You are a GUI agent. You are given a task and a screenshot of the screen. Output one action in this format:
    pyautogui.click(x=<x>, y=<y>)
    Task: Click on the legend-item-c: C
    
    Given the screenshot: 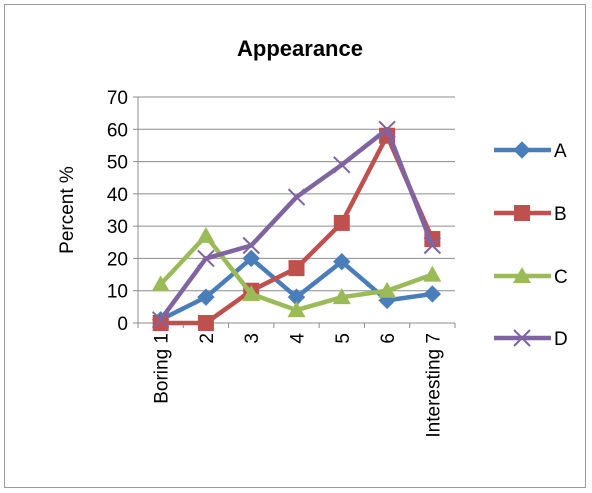 What is the action you would take?
    pyautogui.click(x=531, y=277)
    